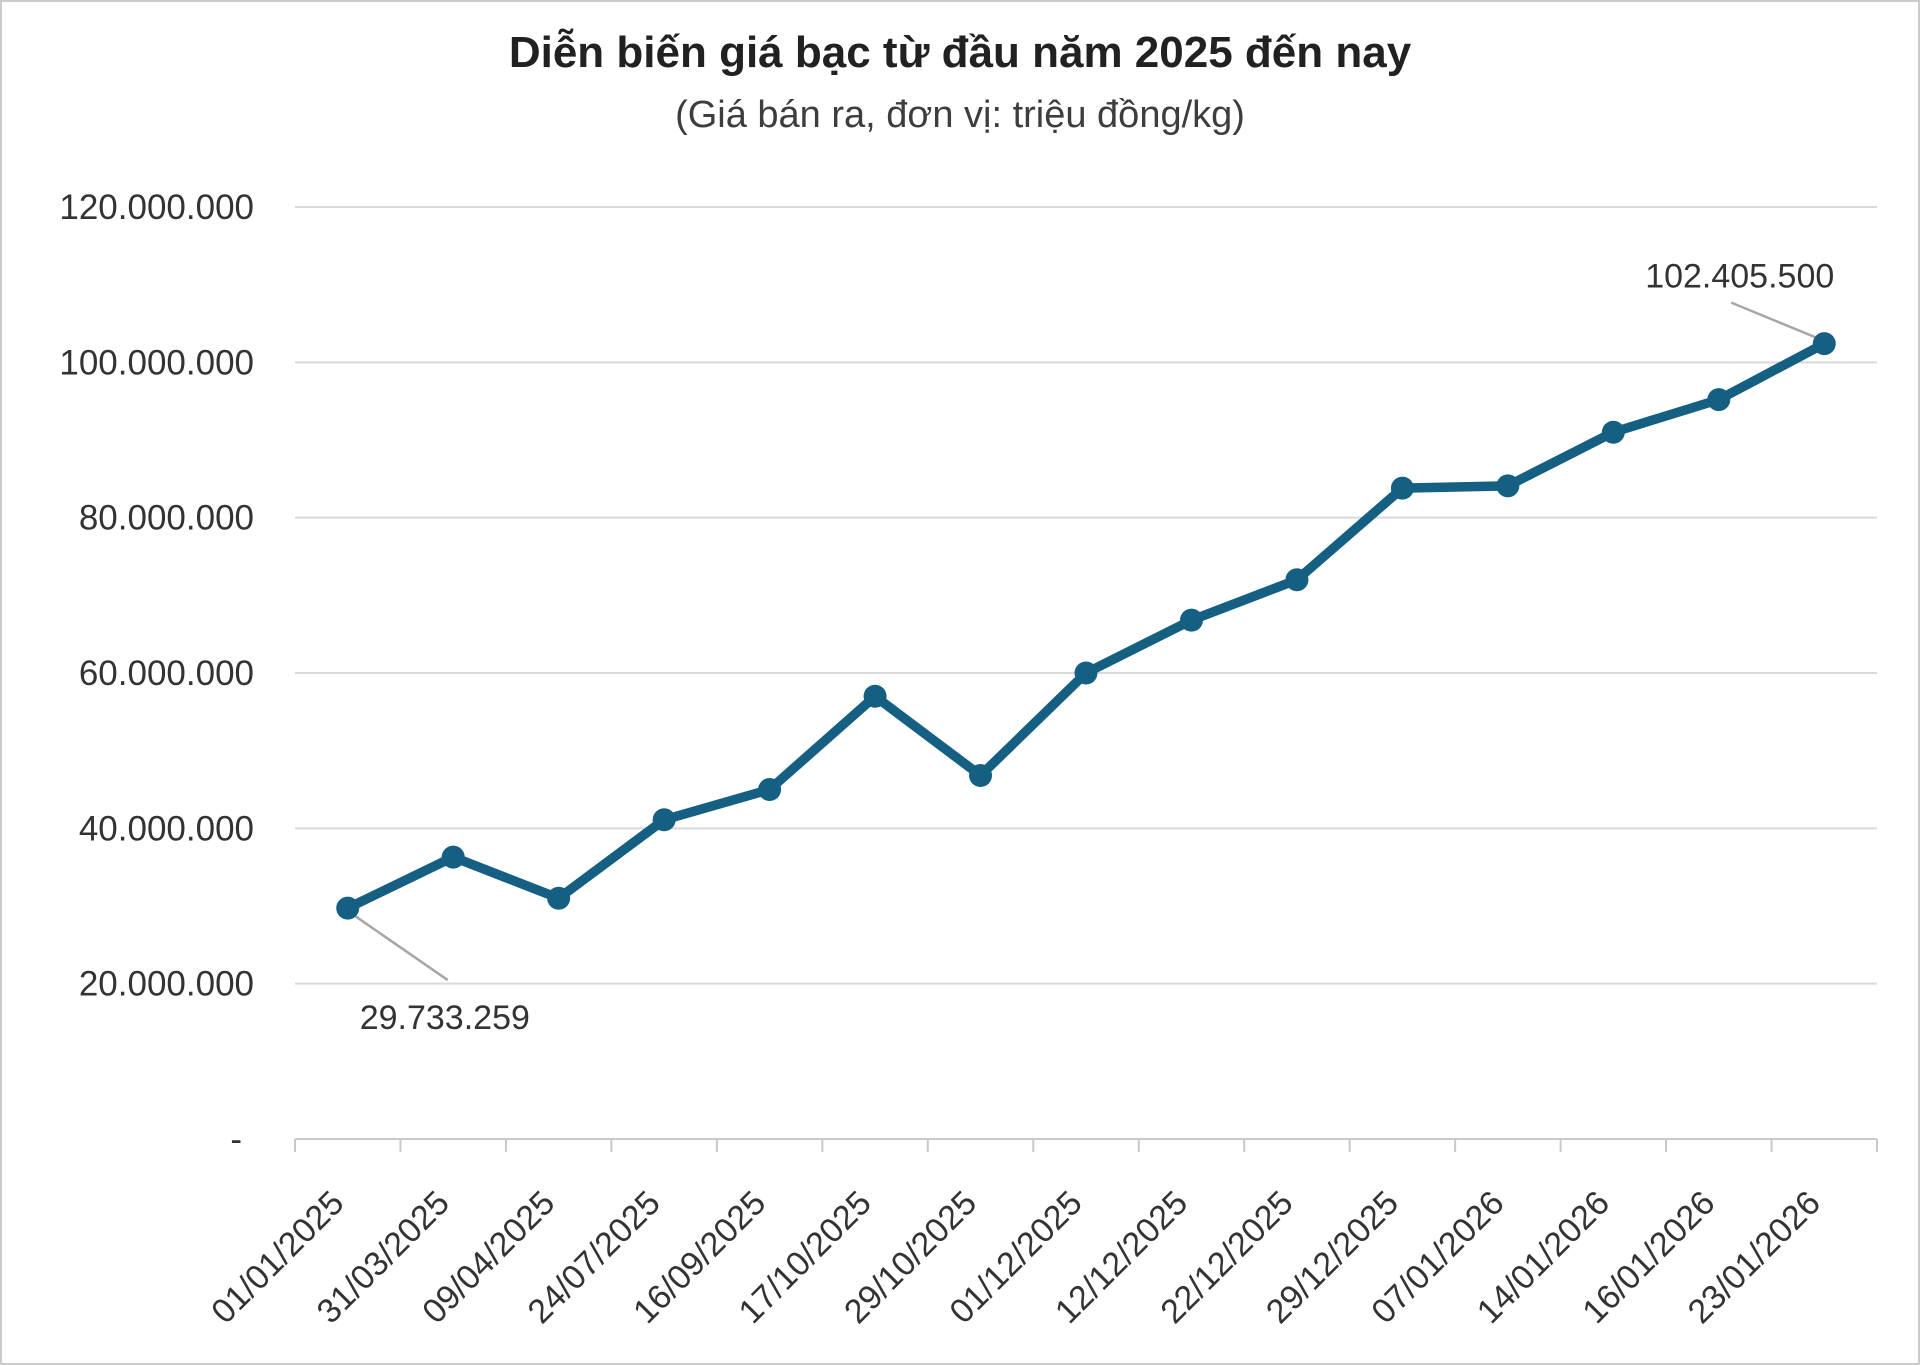 The height and width of the screenshot is (1365, 1920). I want to click on y-tick-label: 100.000.000, so click(156, 362).